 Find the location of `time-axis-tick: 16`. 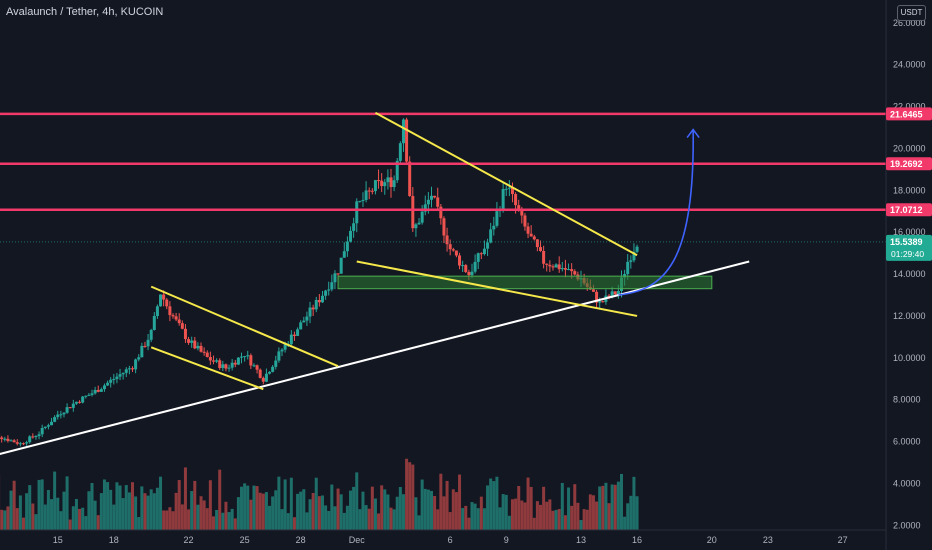

time-axis-tick: 16 is located at coordinates (637, 540).